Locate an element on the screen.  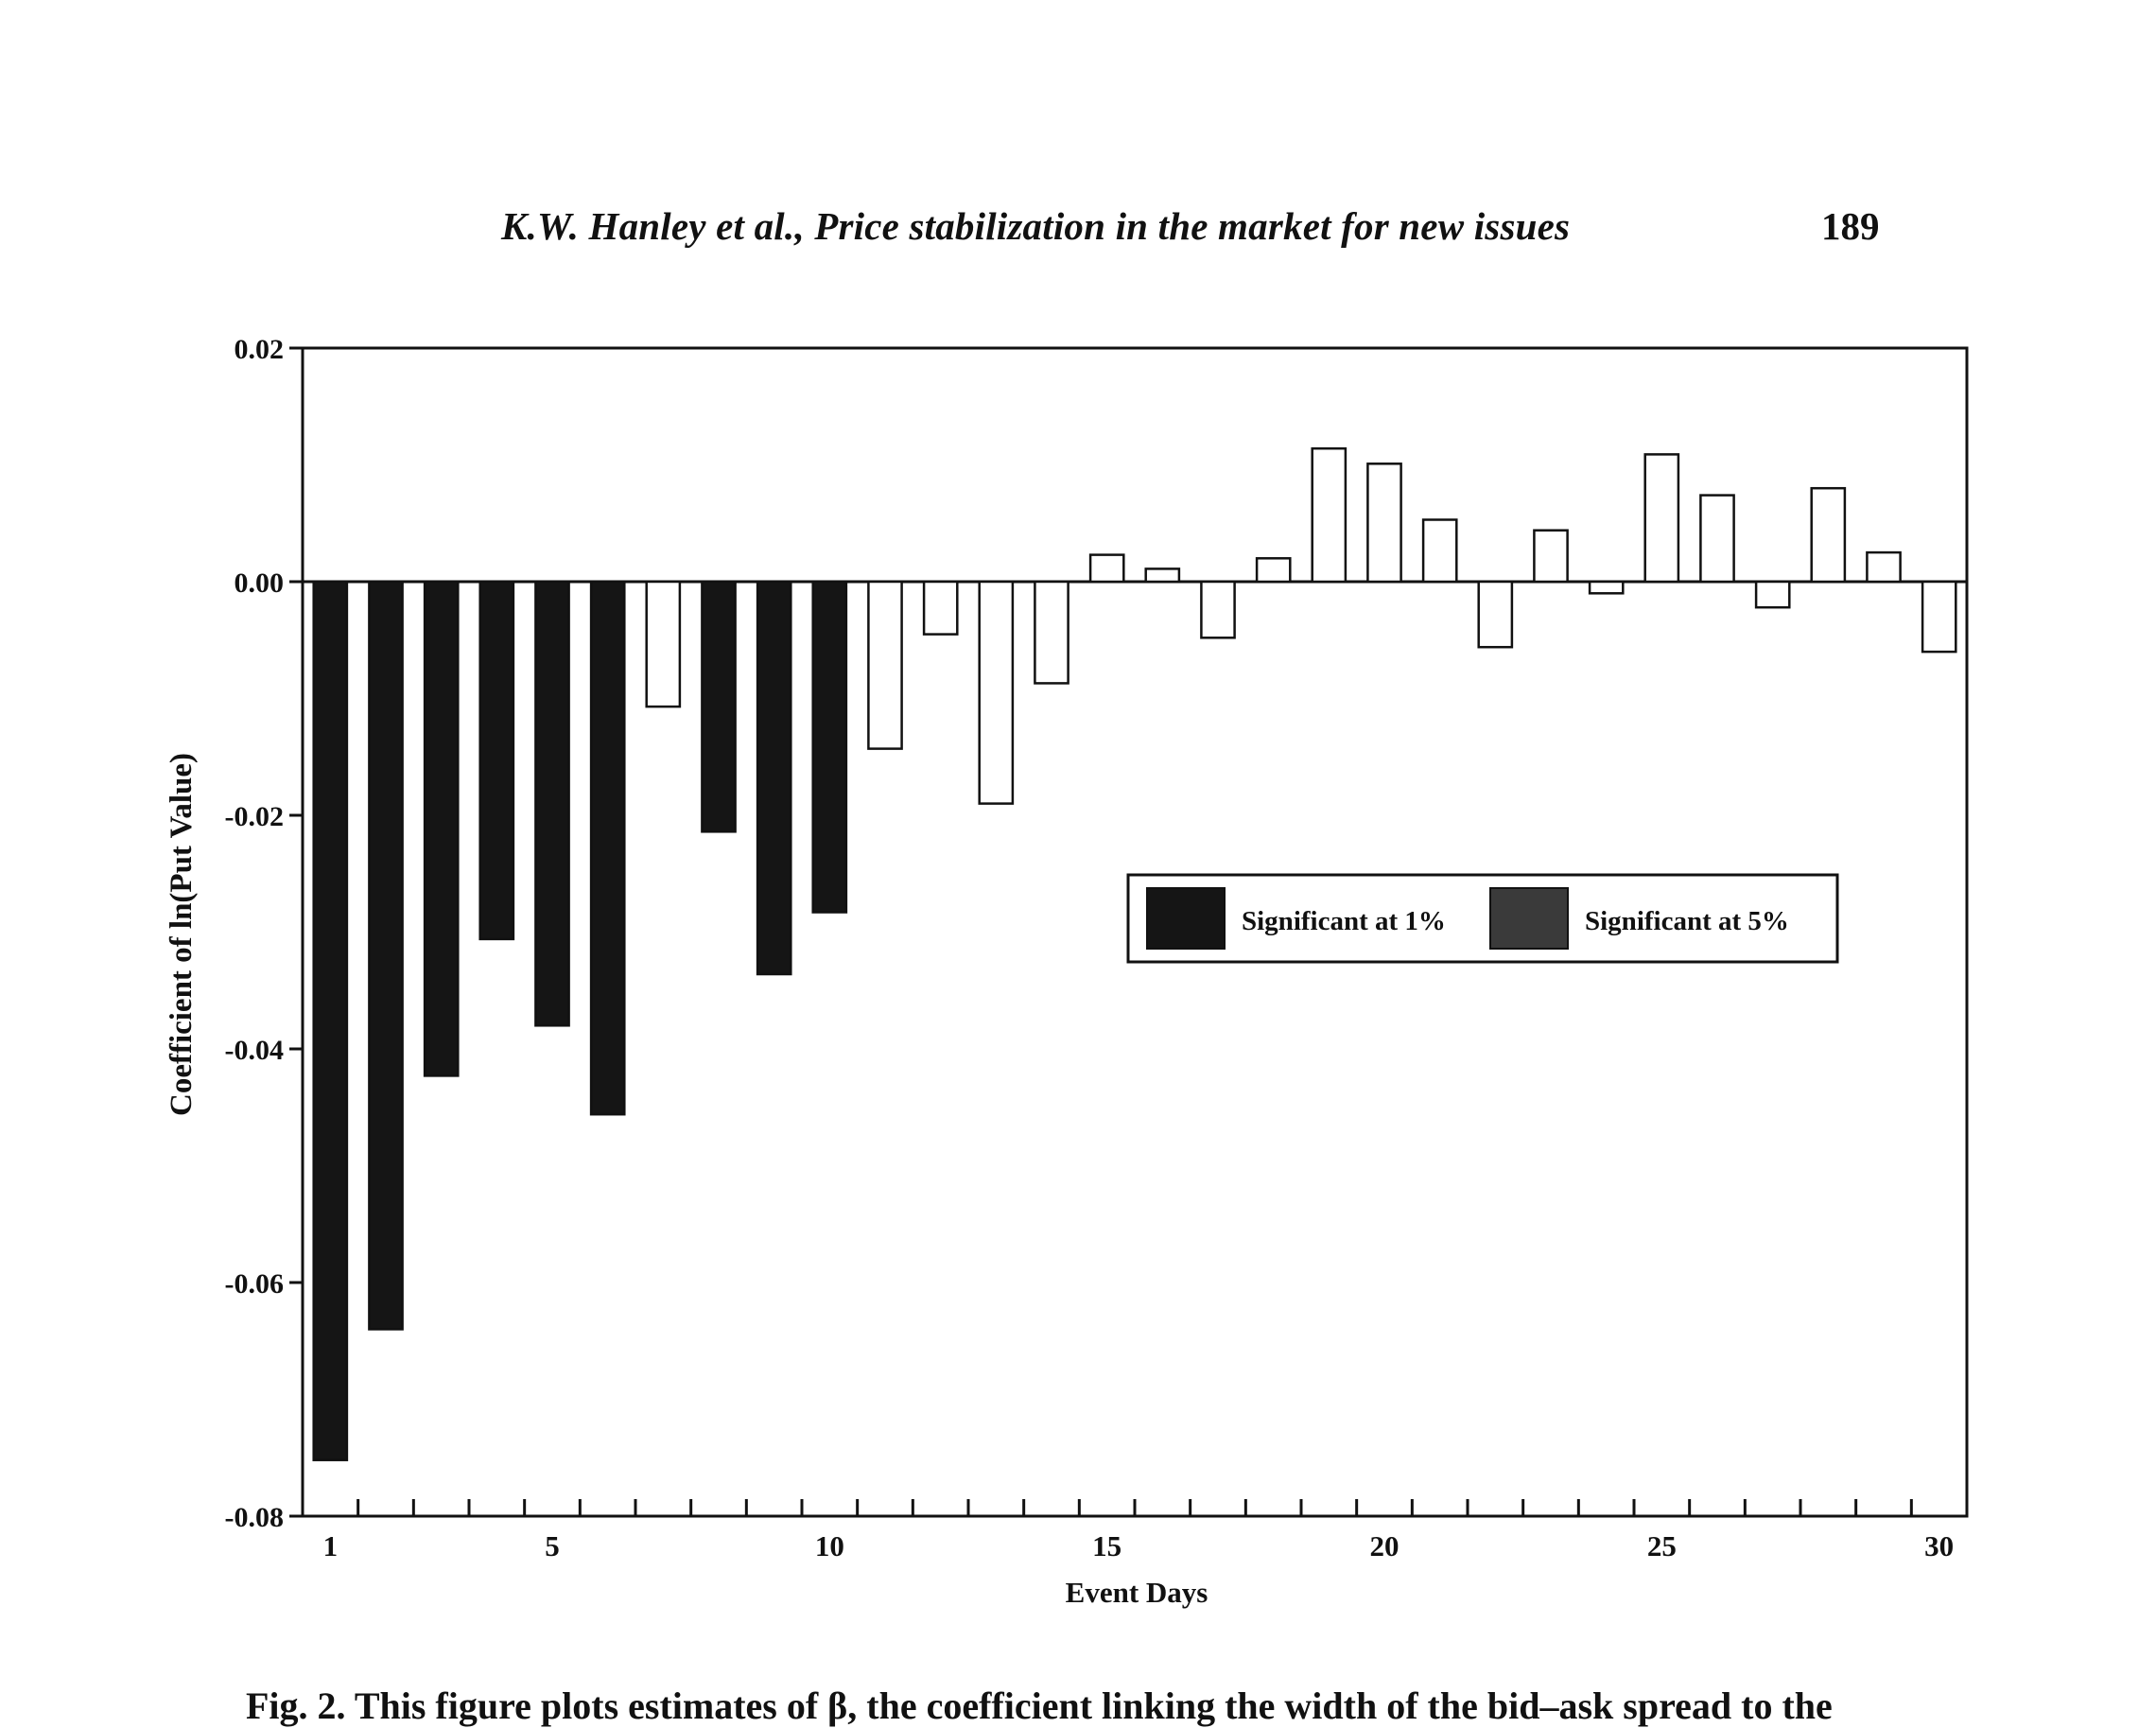
x-axis-label: Event Days is located at coordinates (1137, 1592).